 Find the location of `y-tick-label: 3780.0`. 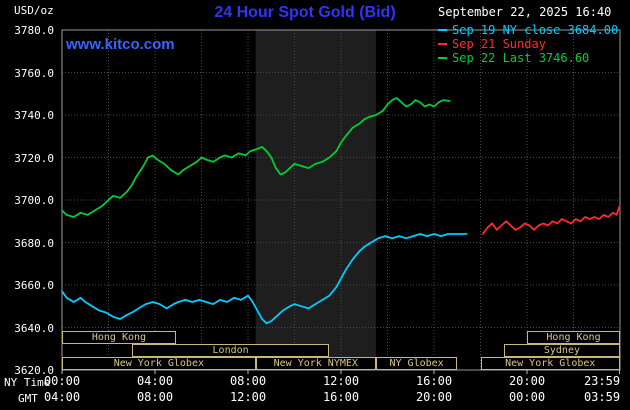

y-tick-label: 3780.0 is located at coordinates (34, 30).